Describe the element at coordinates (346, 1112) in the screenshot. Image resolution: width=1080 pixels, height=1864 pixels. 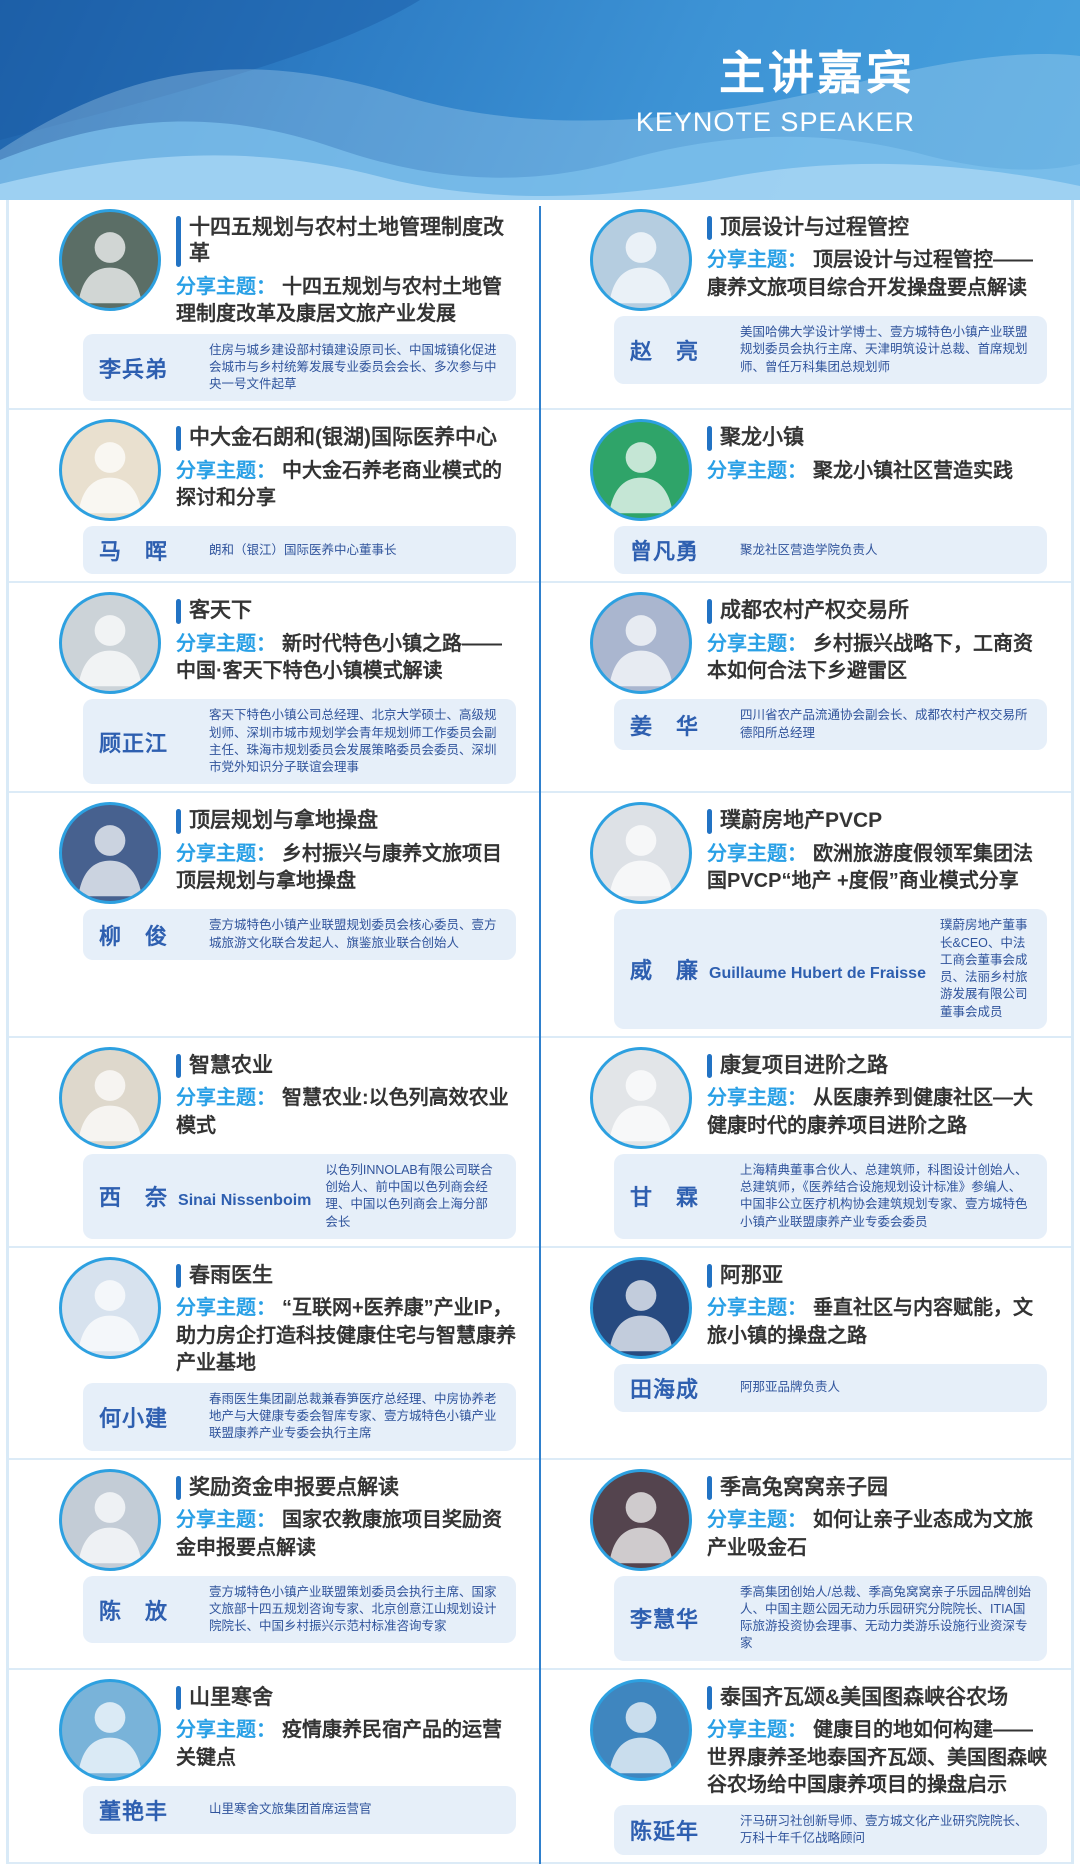
I see `speaker-topic: 分享主题： 智慧农业:以色列高效农业模式` at that location.